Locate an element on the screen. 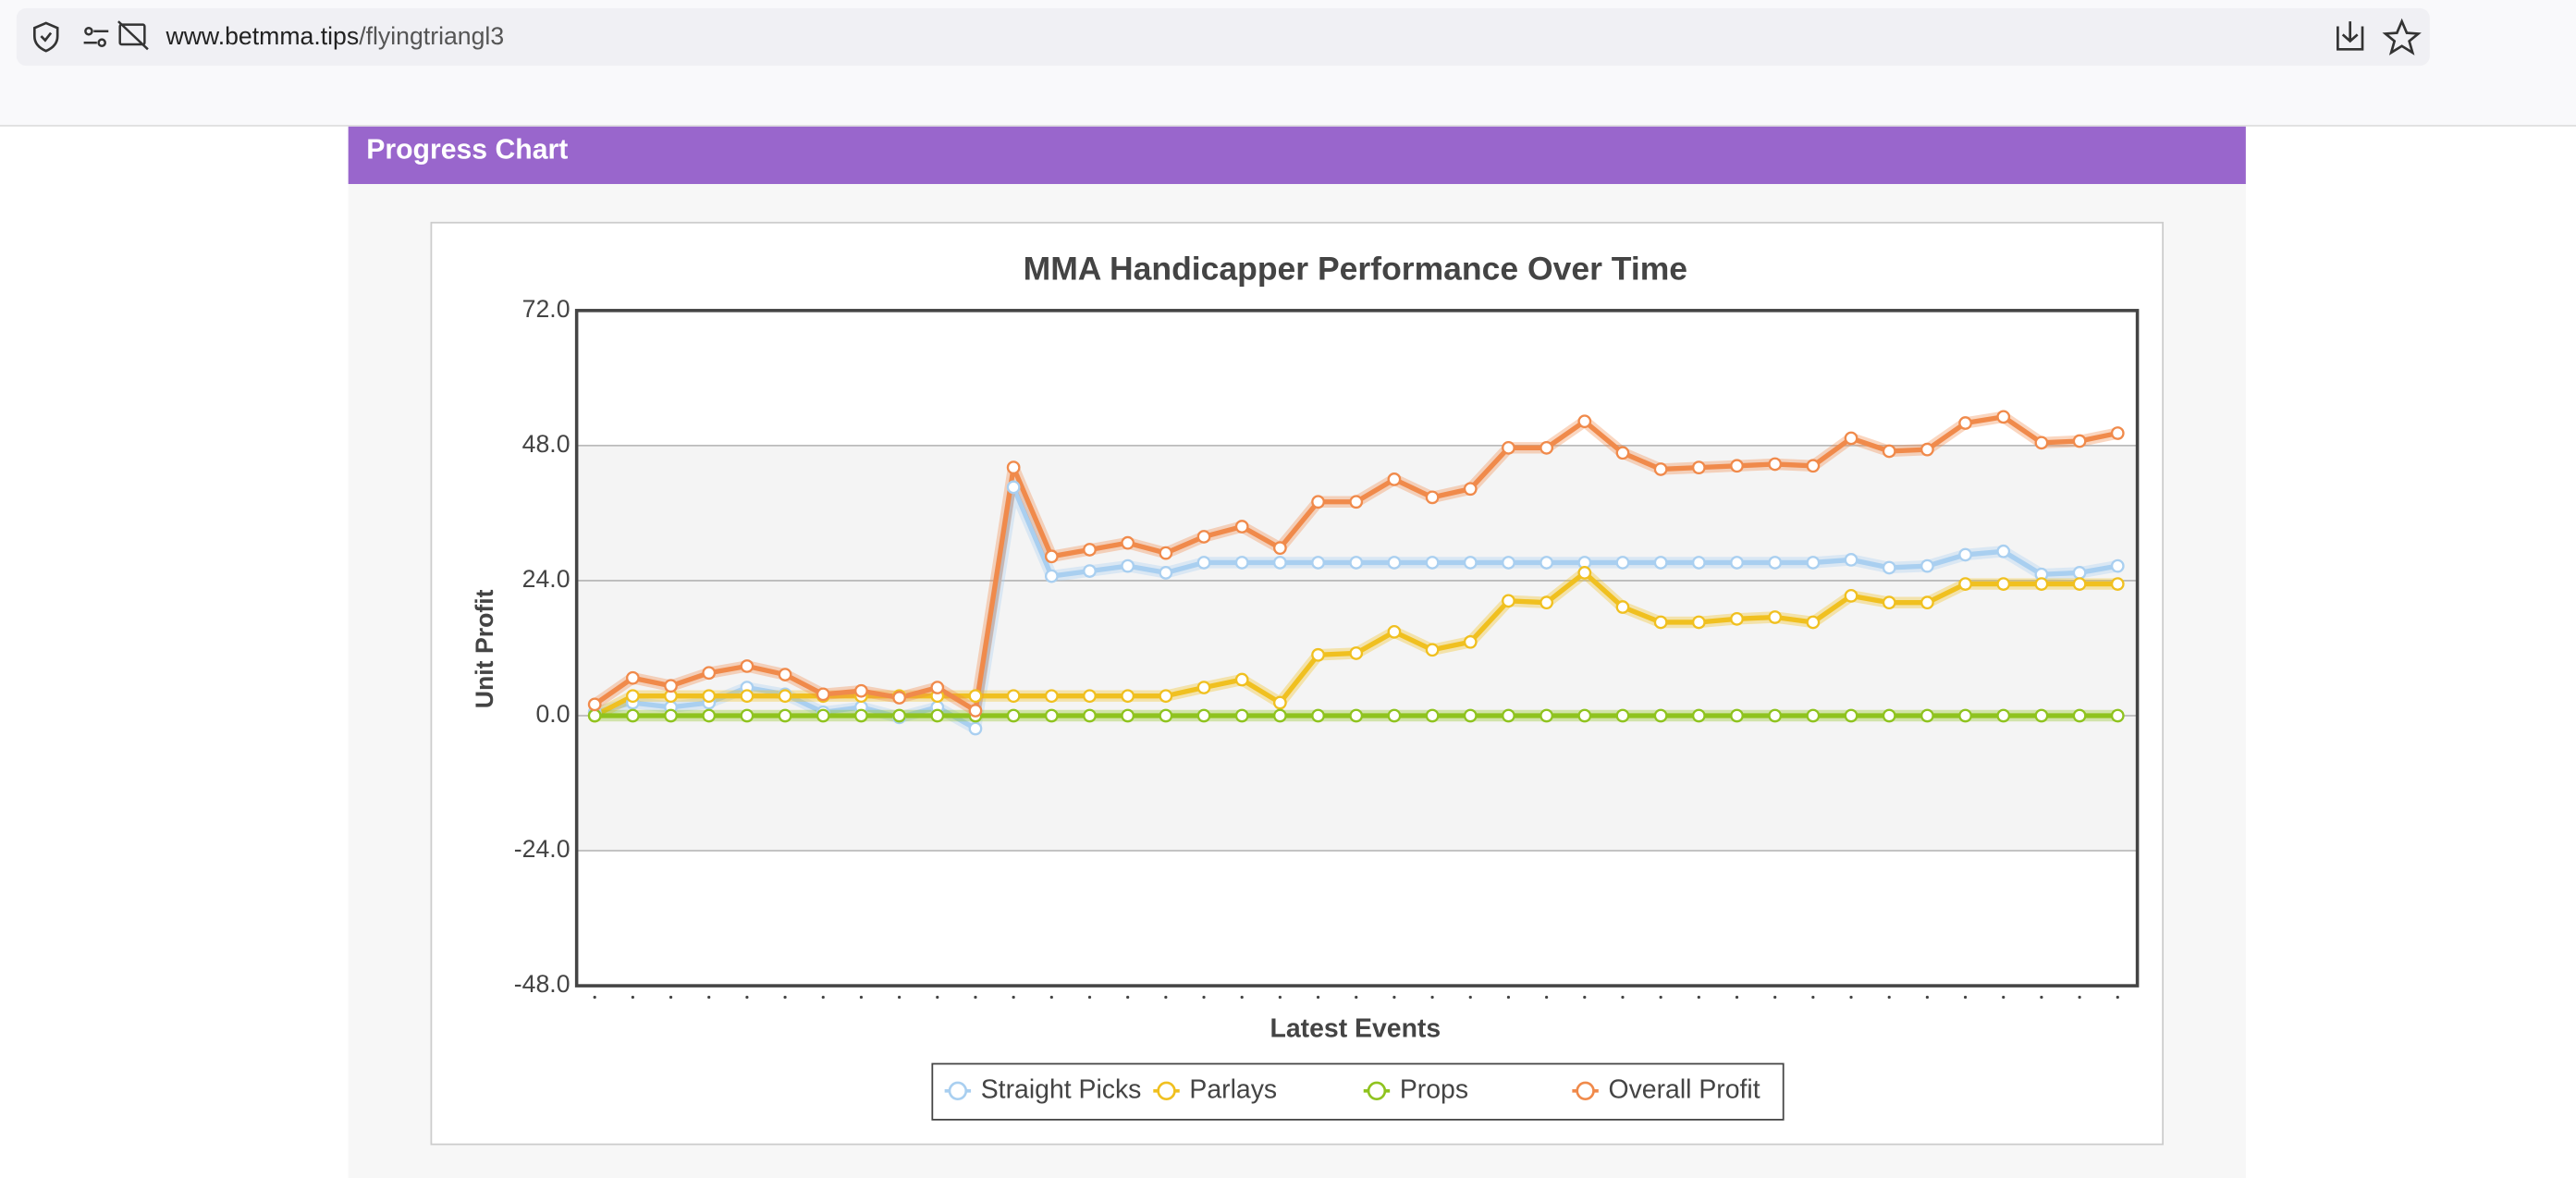 This screenshot has height=1178, width=2576. y-tick-label: 48.0 is located at coordinates (546, 444).